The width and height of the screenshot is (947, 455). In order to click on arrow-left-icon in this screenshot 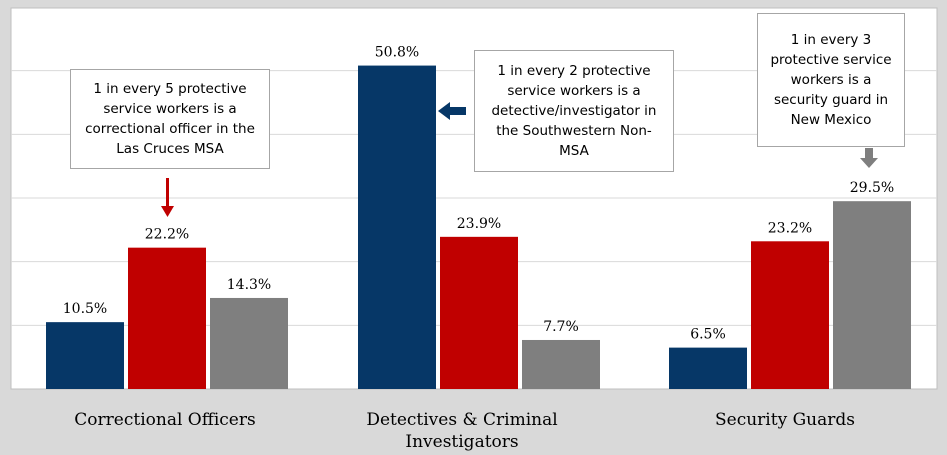, I will do `click(452, 111)`.